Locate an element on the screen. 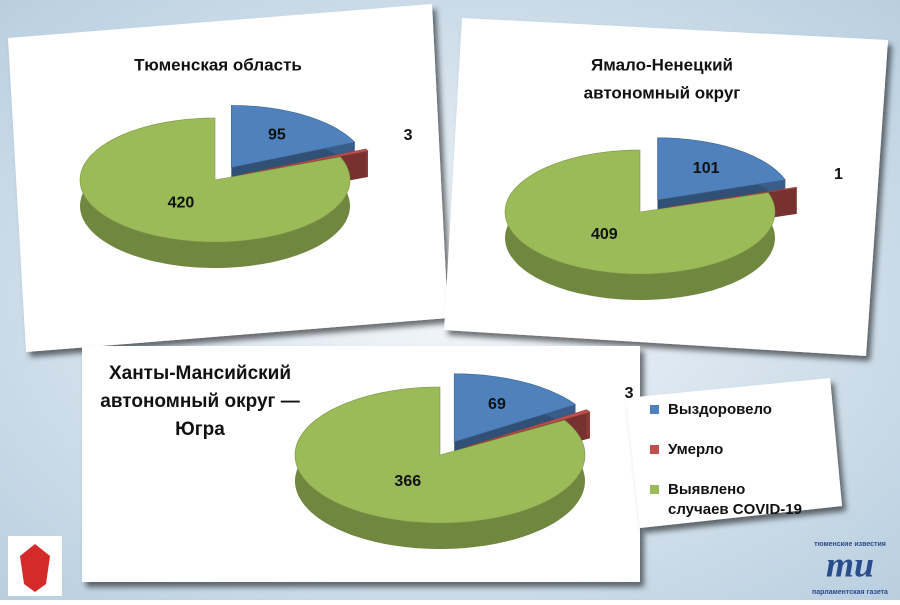 This screenshot has width=900, height=605. legend-label: Выявлено is located at coordinates (706, 489).